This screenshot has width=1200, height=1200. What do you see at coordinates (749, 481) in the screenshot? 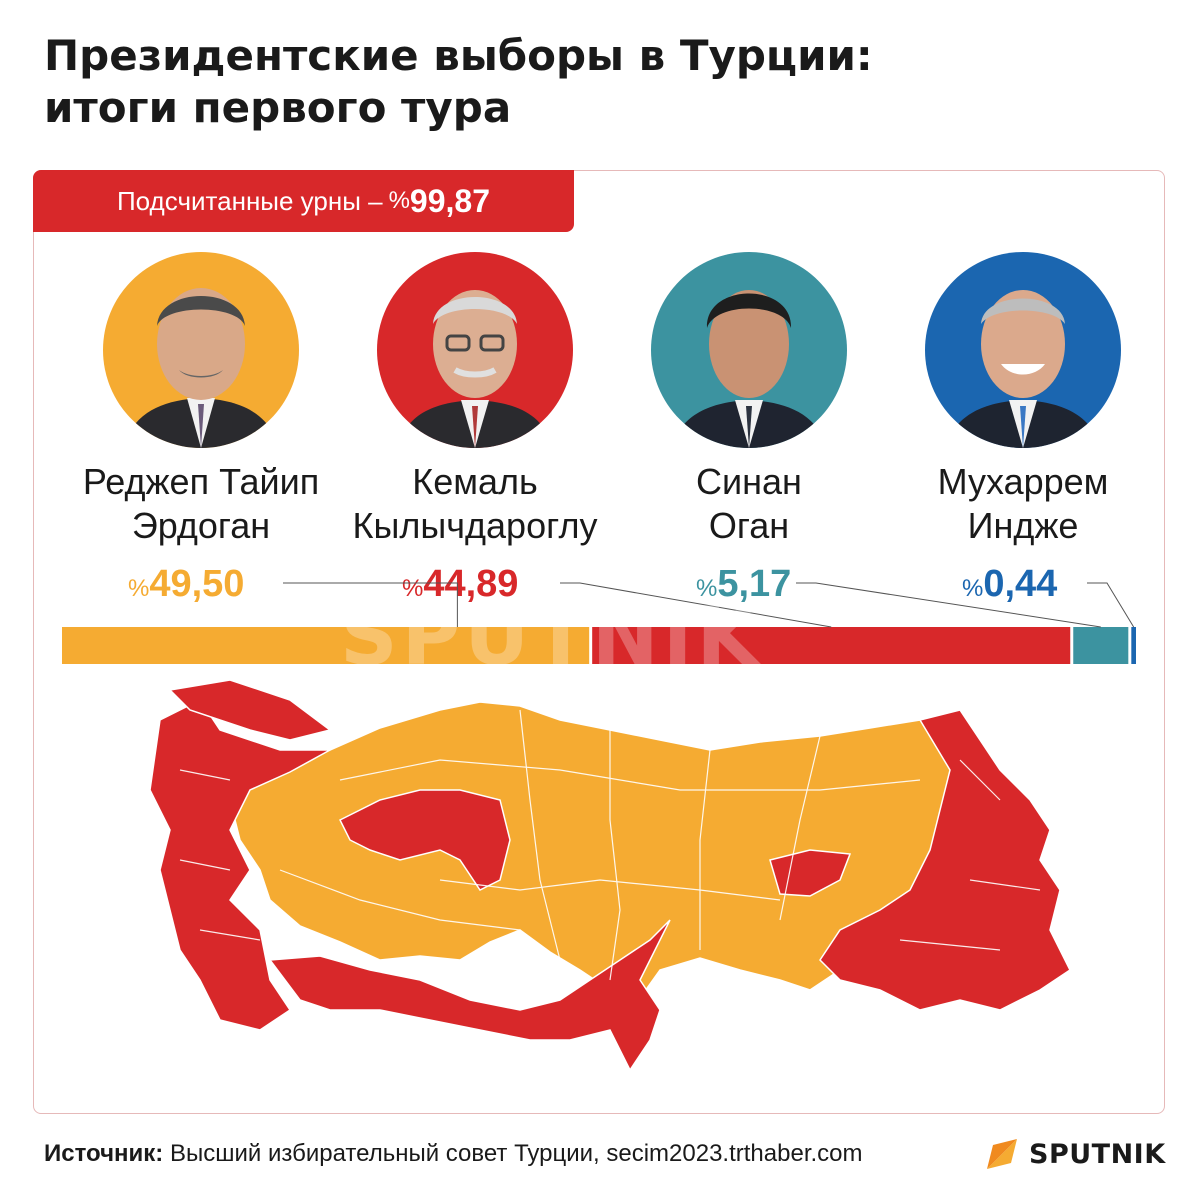
I see `candidate-first-name: Синан` at bounding box center [749, 481].